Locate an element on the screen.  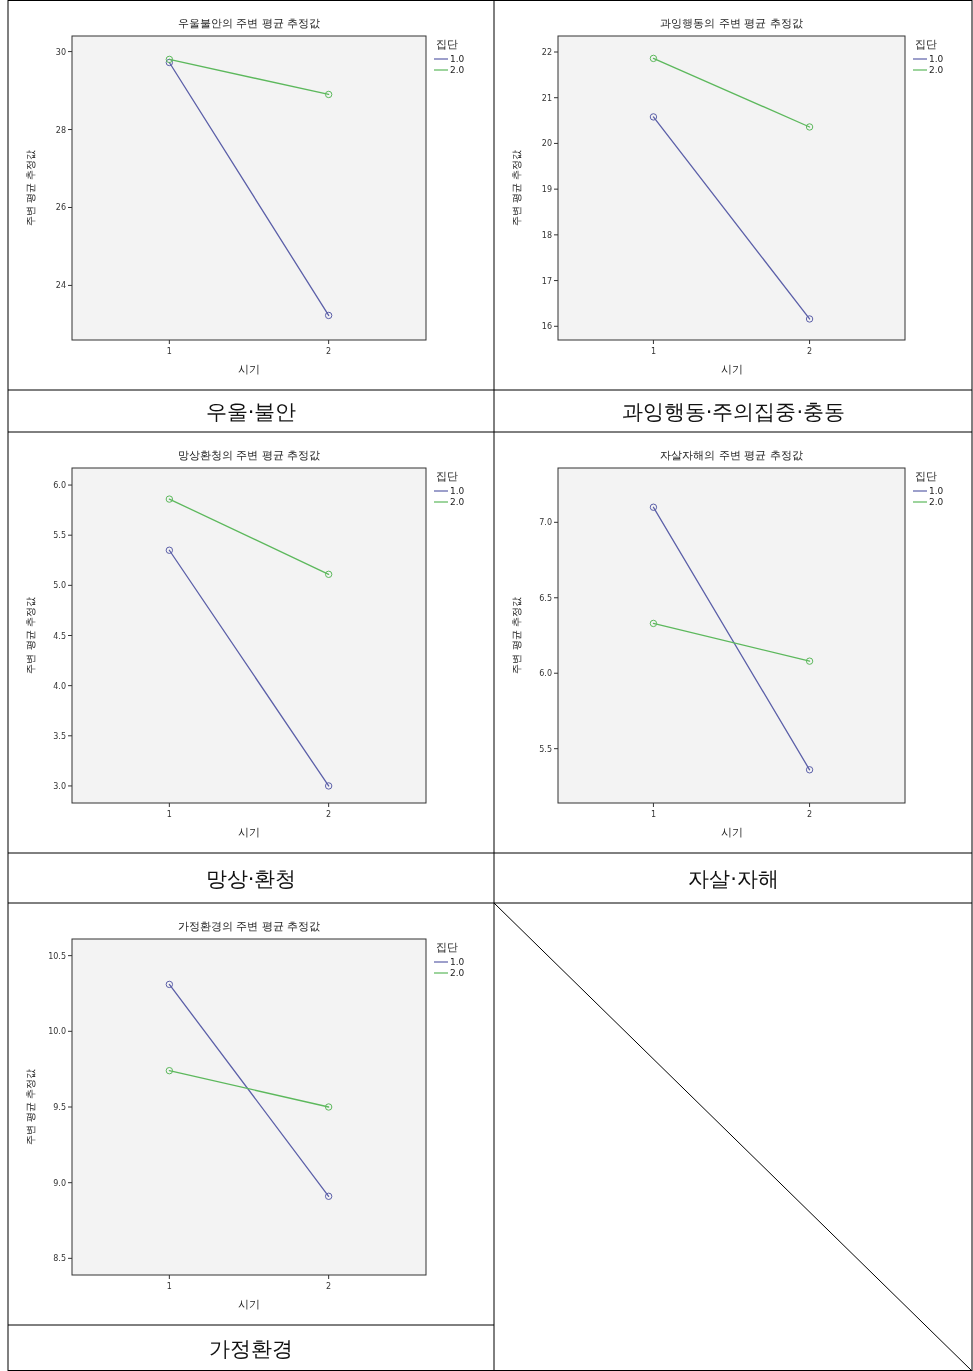
chart-title: 과잉행동의 주변 평균 추정값 is located at coordinates (731, 23).